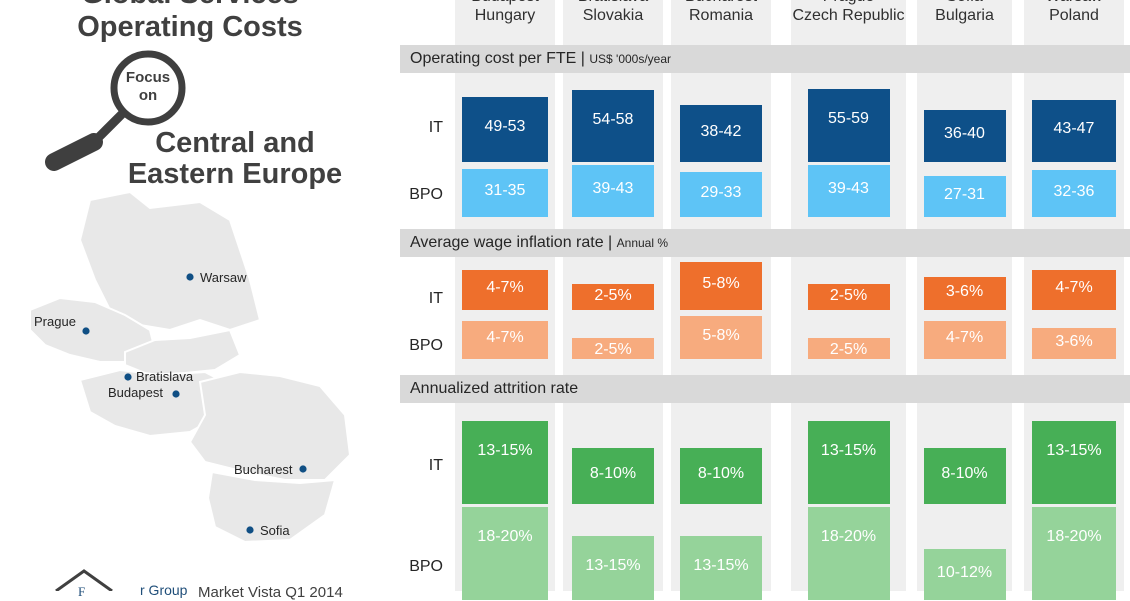 This screenshot has width=1130, height=601. What do you see at coordinates (721, 337) in the screenshot?
I see `bpo-value-box: 5-8%` at bounding box center [721, 337].